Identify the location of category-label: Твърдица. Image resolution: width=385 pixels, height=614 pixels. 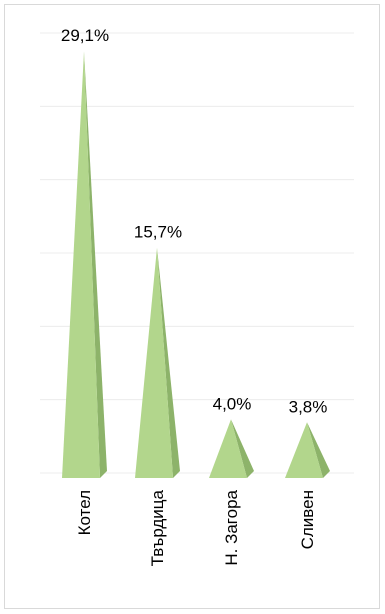
(157, 527).